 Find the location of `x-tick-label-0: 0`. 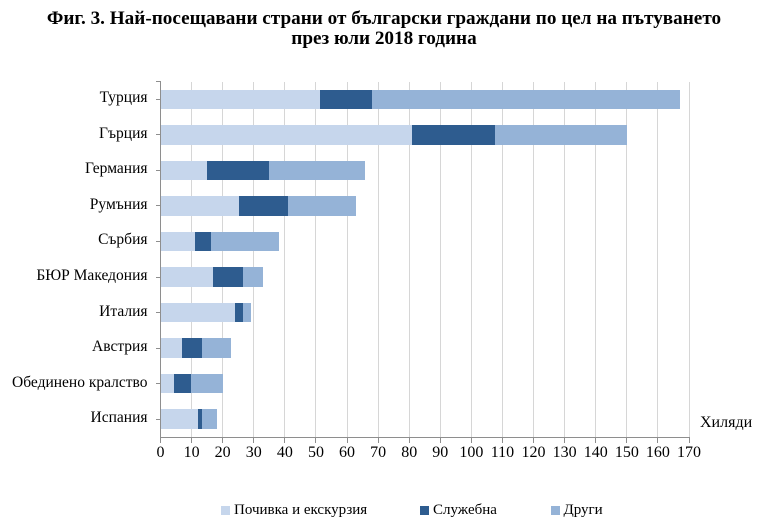

x-tick-label-0: 0 is located at coordinates (160, 452).